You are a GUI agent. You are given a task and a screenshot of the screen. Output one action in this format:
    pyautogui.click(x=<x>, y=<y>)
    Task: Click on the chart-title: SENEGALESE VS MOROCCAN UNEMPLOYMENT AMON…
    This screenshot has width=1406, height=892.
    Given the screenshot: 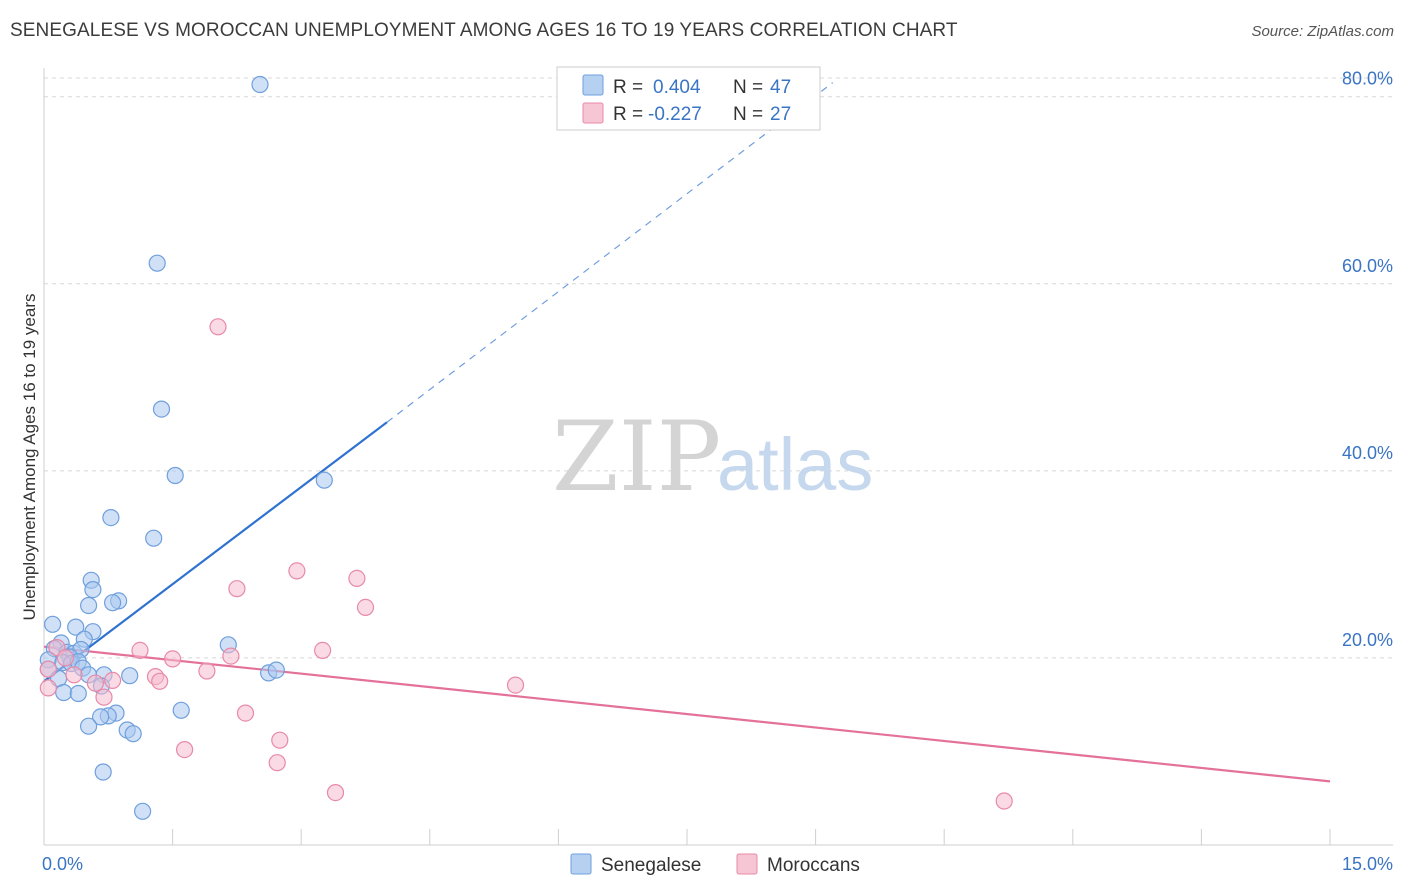 What is the action you would take?
    pyautogui.click(x=484, y=30)
    